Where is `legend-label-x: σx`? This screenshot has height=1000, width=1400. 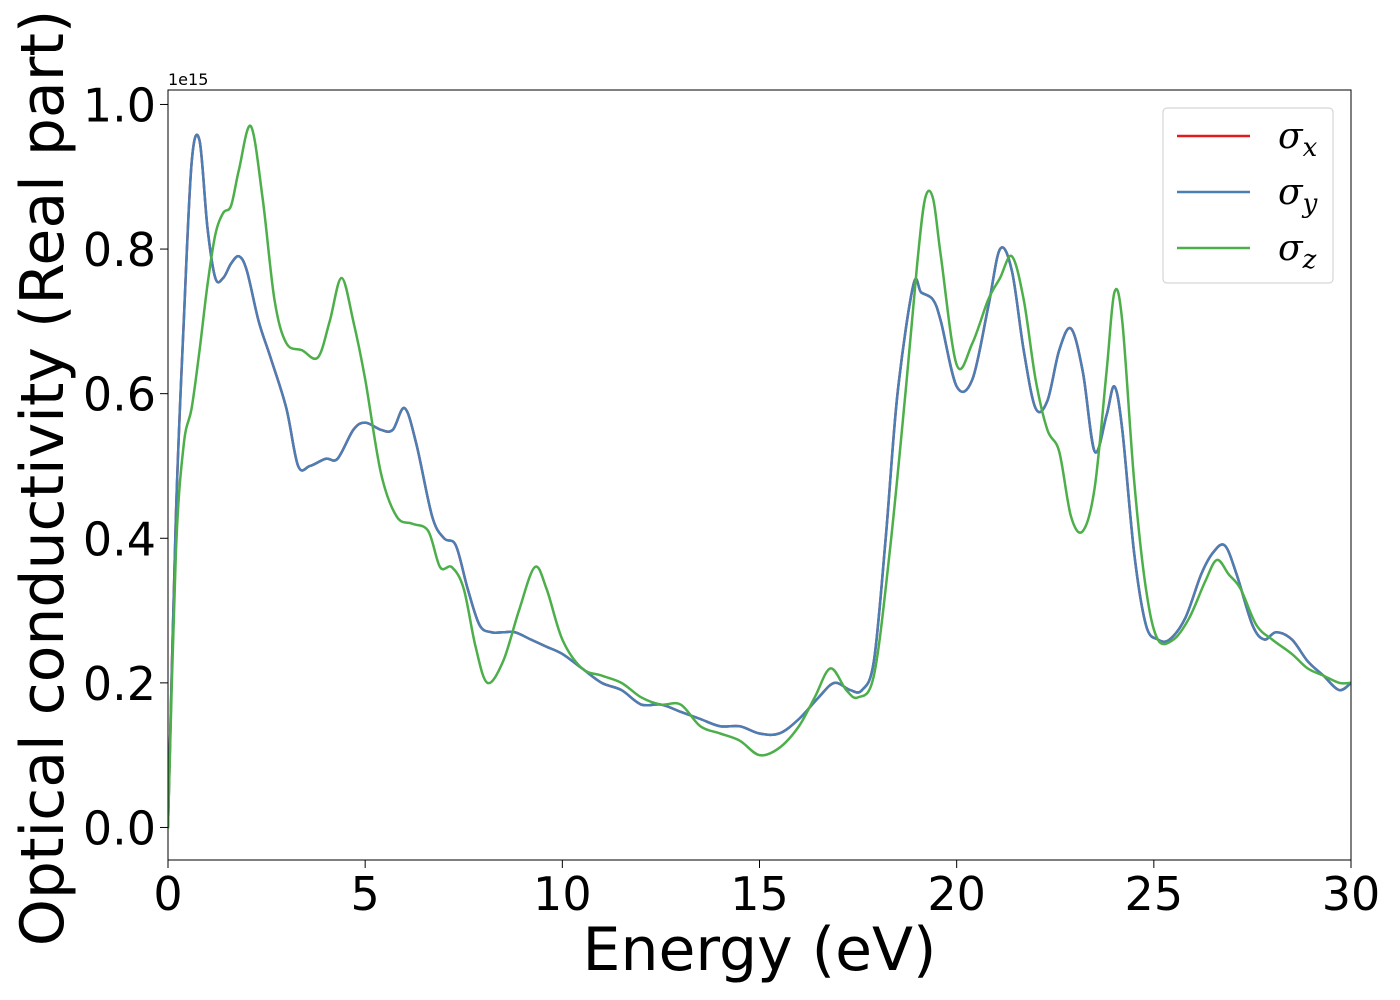 legend-label-x: σx is located at coordinates (1298, 139).